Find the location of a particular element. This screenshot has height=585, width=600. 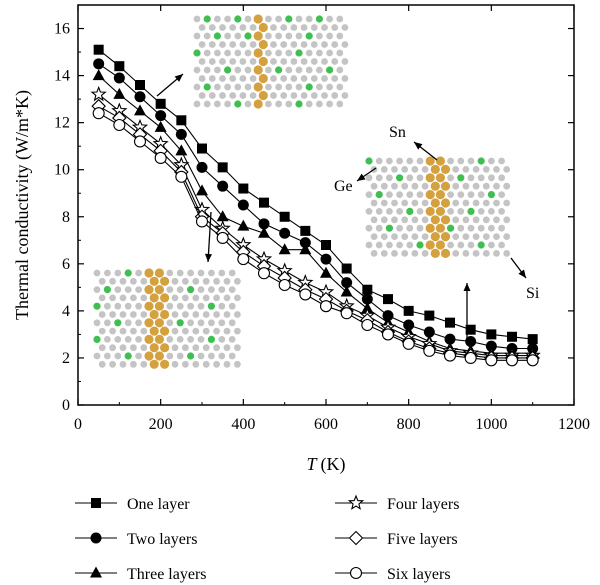

legend-marker is located at coordinates (96, 503).